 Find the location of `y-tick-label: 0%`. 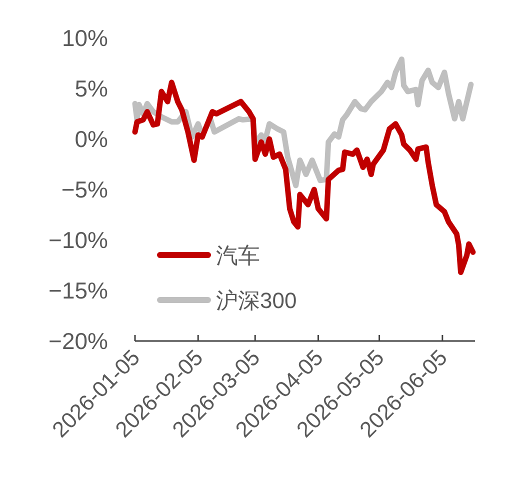

y-tick-label: 0% is located at coordinates (91, 139).